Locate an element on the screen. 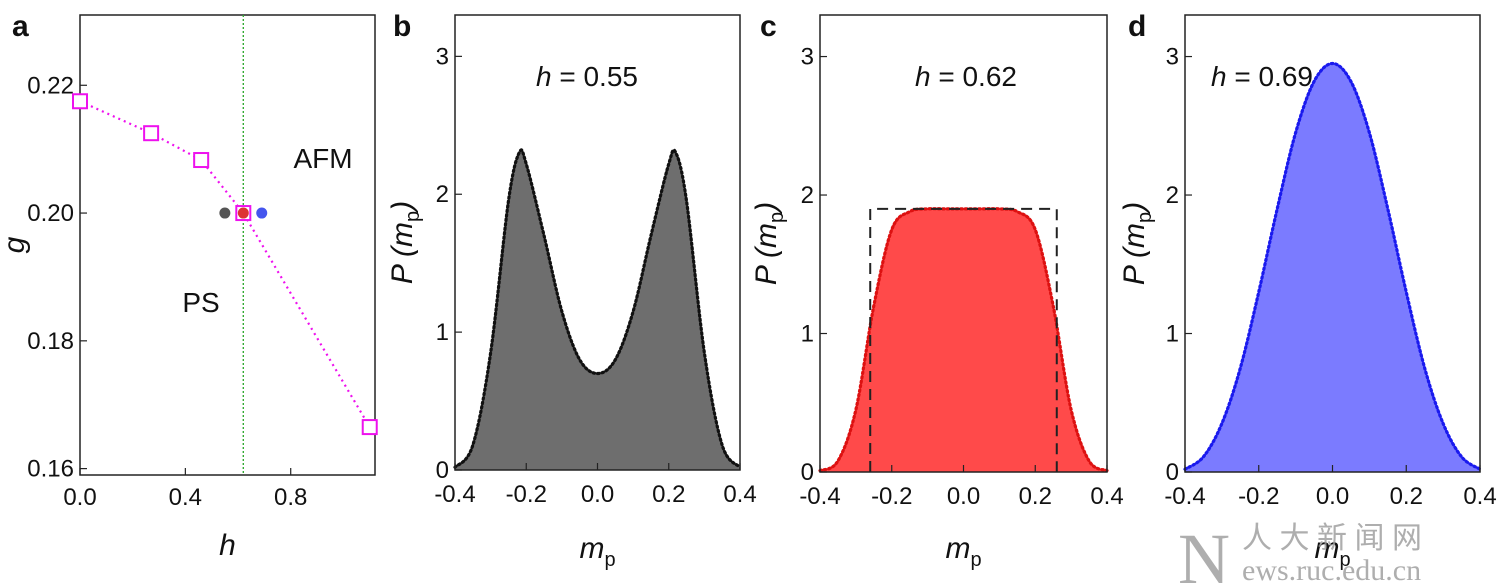  y-tick-label: 0.22 is located at coordinates (50, 85).